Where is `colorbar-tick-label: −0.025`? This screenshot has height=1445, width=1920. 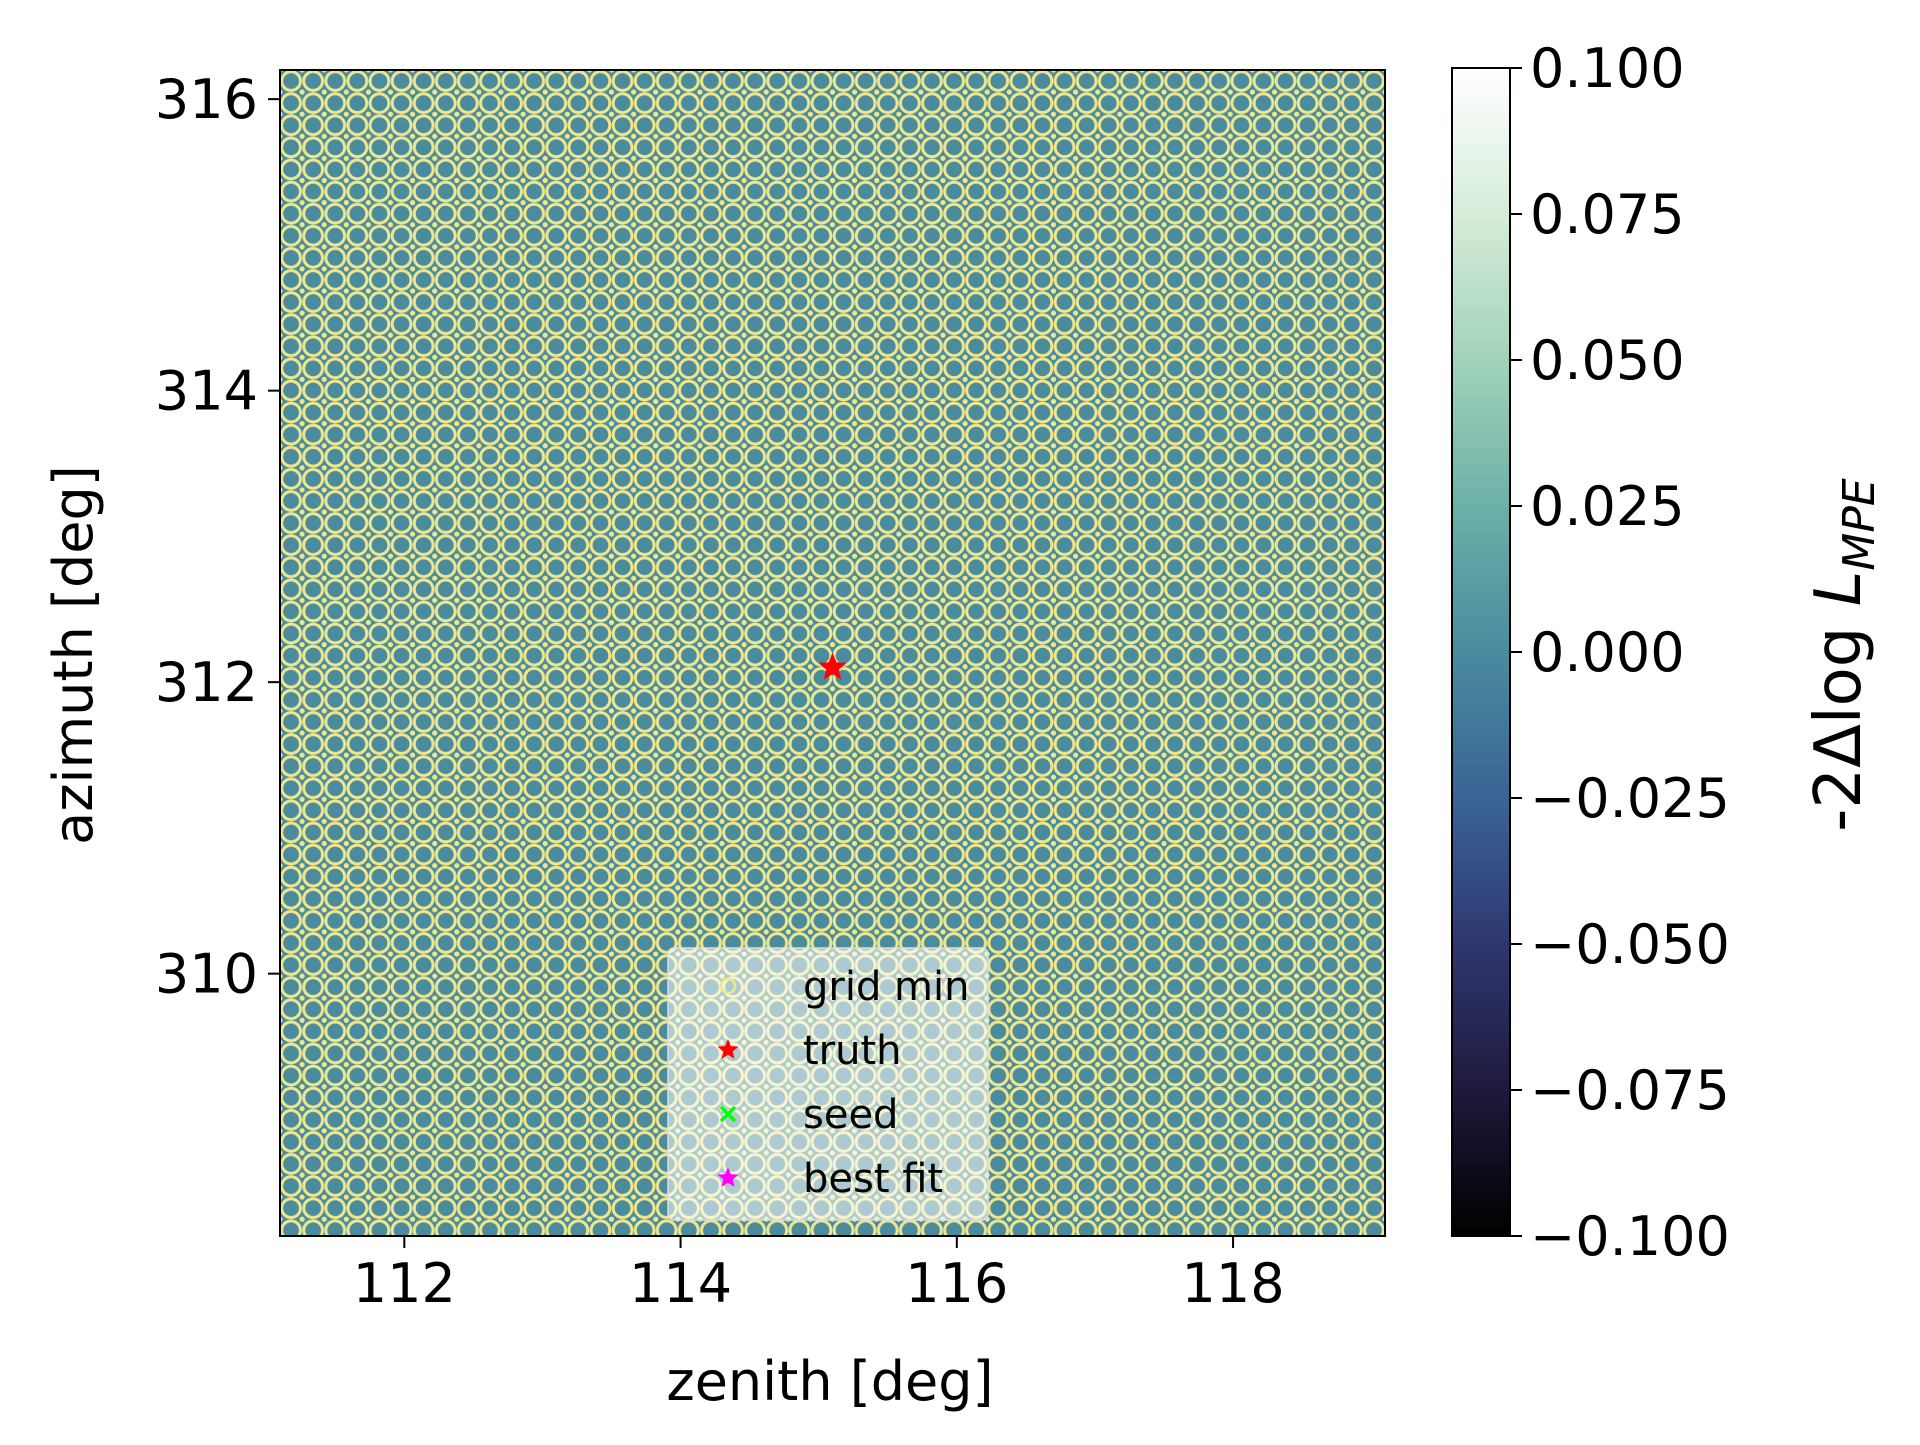
colorbar-tick-label: −0.025 is located at coordinates (1630, 798).